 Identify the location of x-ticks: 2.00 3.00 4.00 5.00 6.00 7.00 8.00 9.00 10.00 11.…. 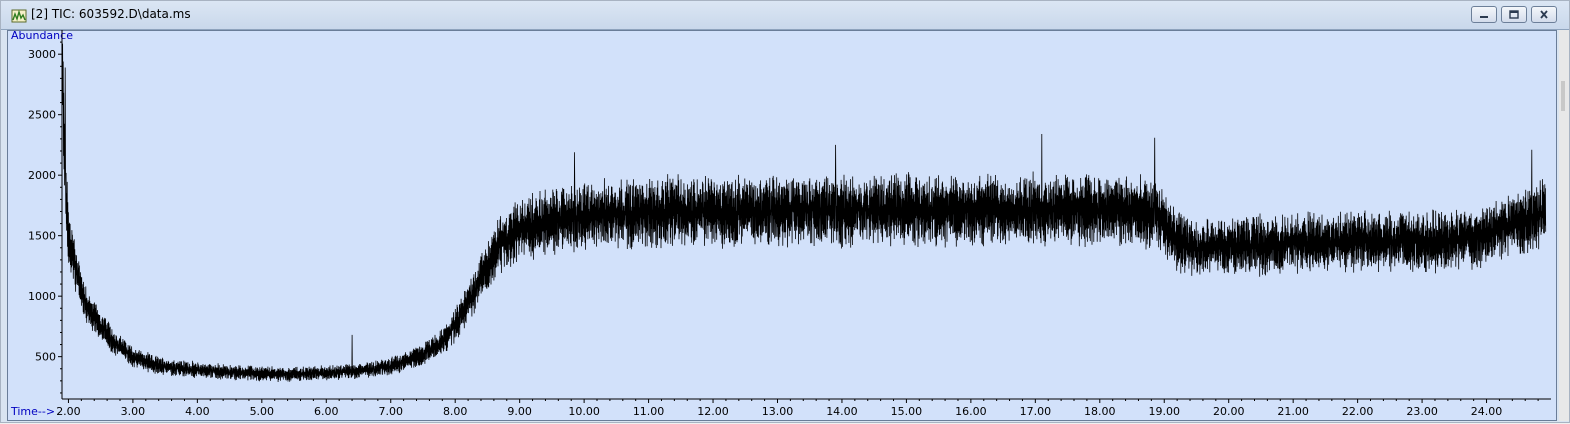
(797, 408).